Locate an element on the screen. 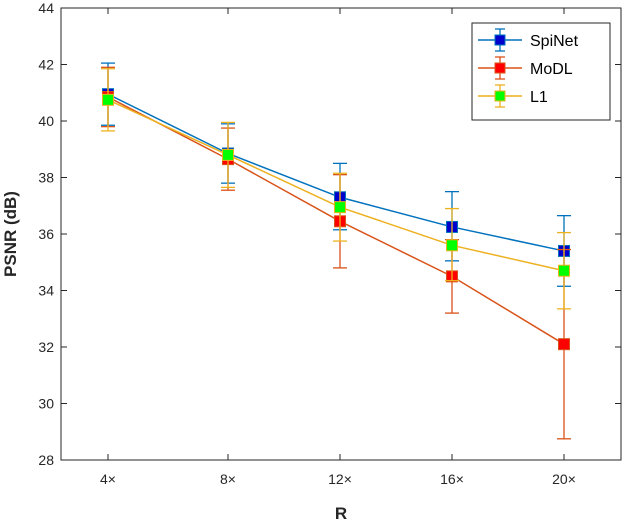  legend-entry: L1 is located at coordinates (513, 96).